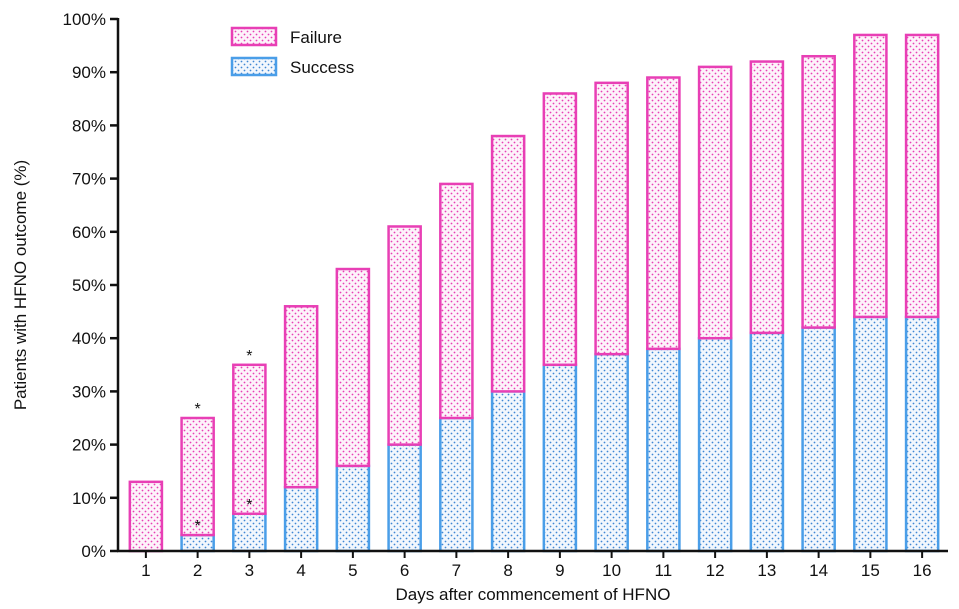 The image size is (959, 609). Describe the element at coordinates (89, 72) in the screenshot. I see `y-tick-label-90: 90%` at that location.